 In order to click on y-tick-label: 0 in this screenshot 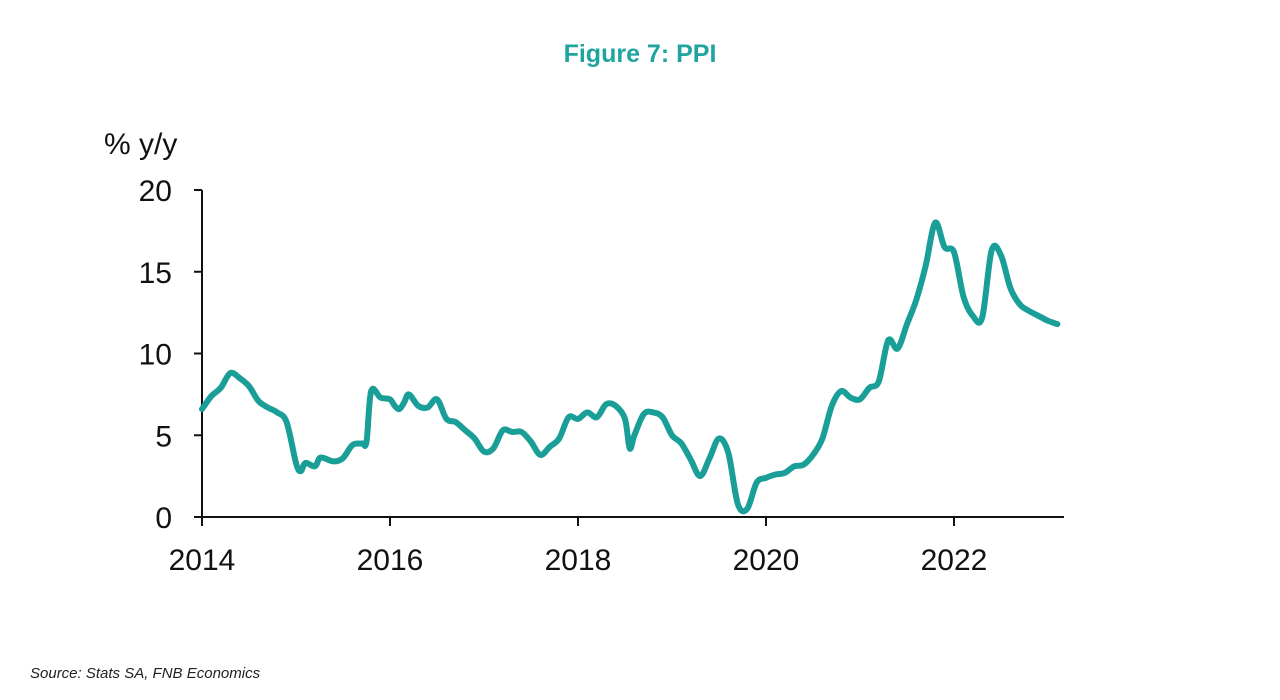, I will do `click(163, 518)`.